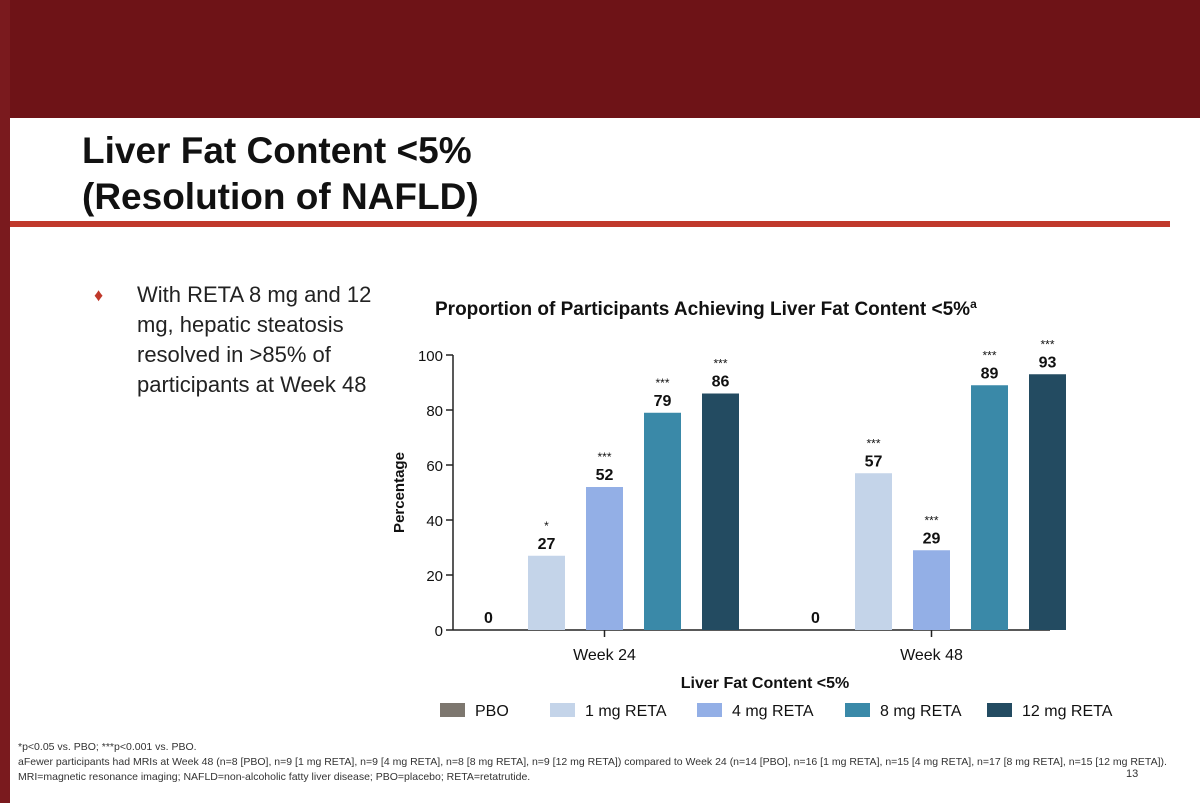  Describe the element at coordinates (874, 461) in the screenshot. I see `data-label: 57` at that location.